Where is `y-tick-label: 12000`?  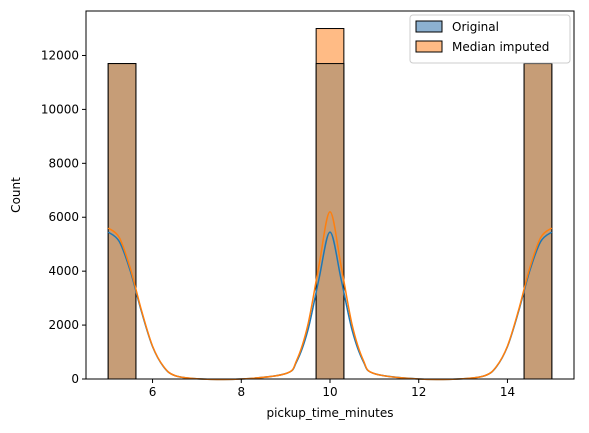 y-tick-label: 12000 is located at coordinates (60, 55).